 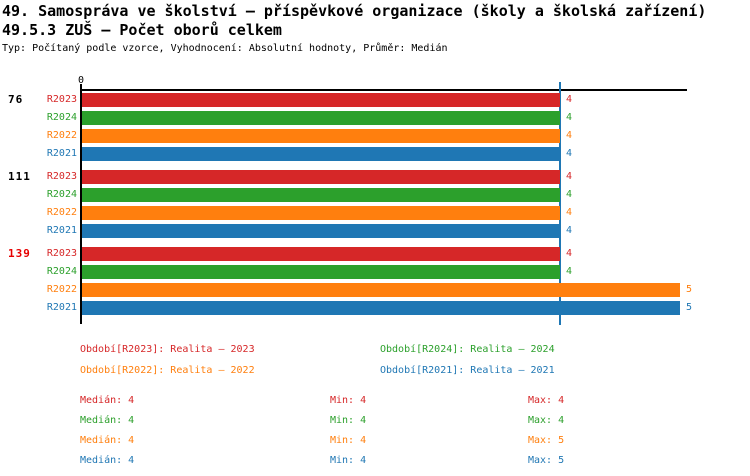 I want to click on group-label-139: 139, so click(x=19, y=253).